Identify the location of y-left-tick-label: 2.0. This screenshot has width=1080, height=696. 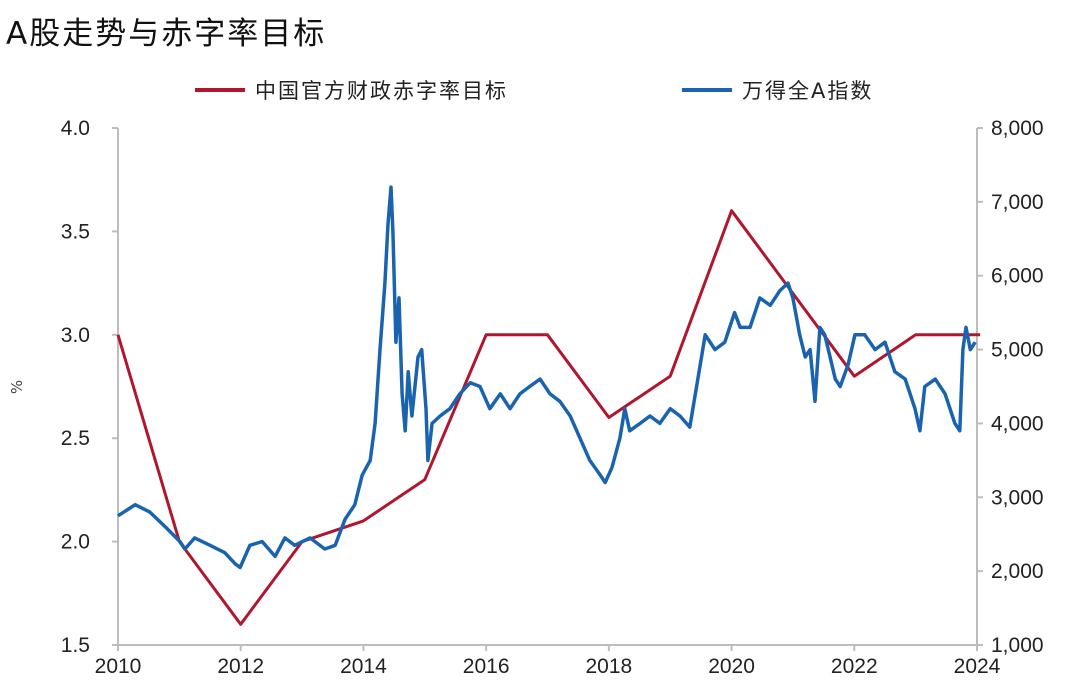
(75, 542).